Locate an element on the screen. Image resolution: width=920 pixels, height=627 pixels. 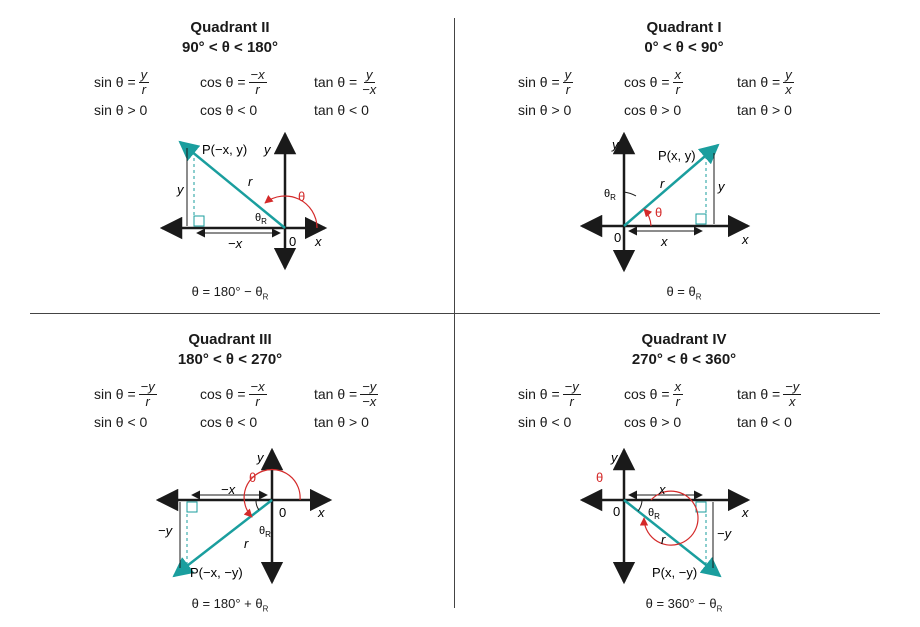
formula-text: θ = 180° − θ is located at coordinates (227, 291).